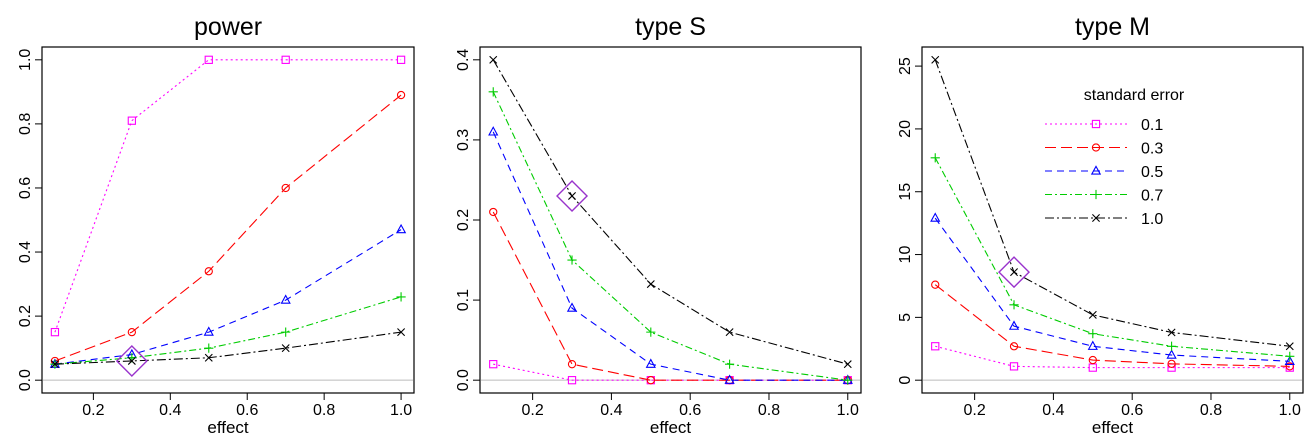 This screenshot has height=439, width=1311. I want to click on legend-label: 0.7, so click(1152, 196).